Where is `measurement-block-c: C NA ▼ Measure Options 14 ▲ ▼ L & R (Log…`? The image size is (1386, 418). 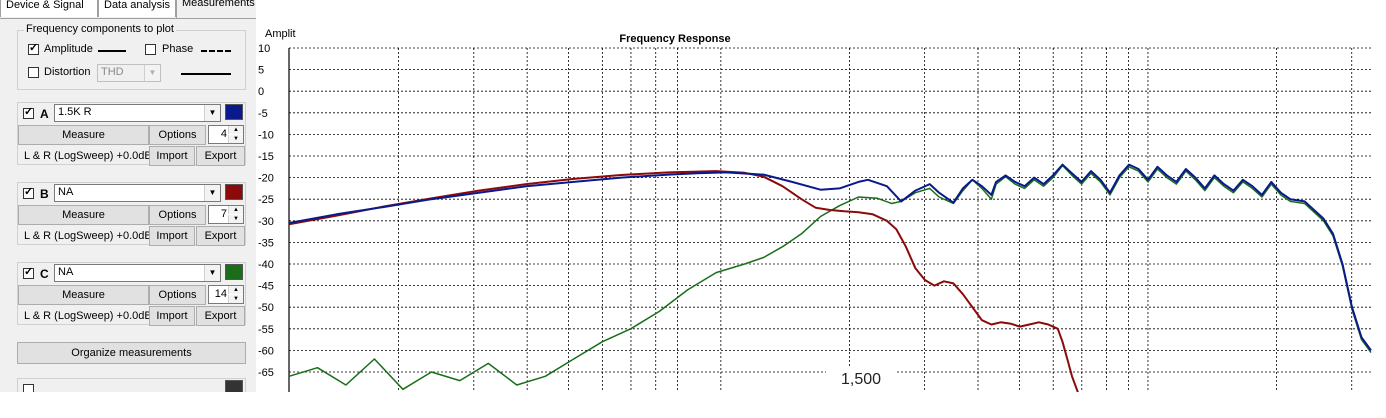 measurement-block-c: C NA ▼ Measure Options 14 ▲ ▼ L & R (Log… is located at coordinates (131, 294).